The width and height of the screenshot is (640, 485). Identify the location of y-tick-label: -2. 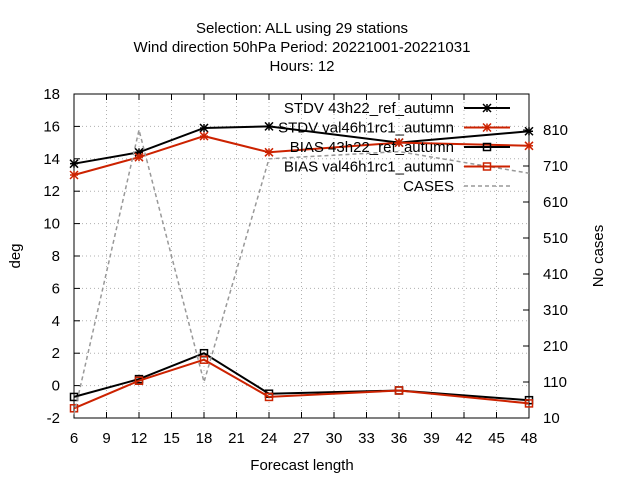
(53, 418).